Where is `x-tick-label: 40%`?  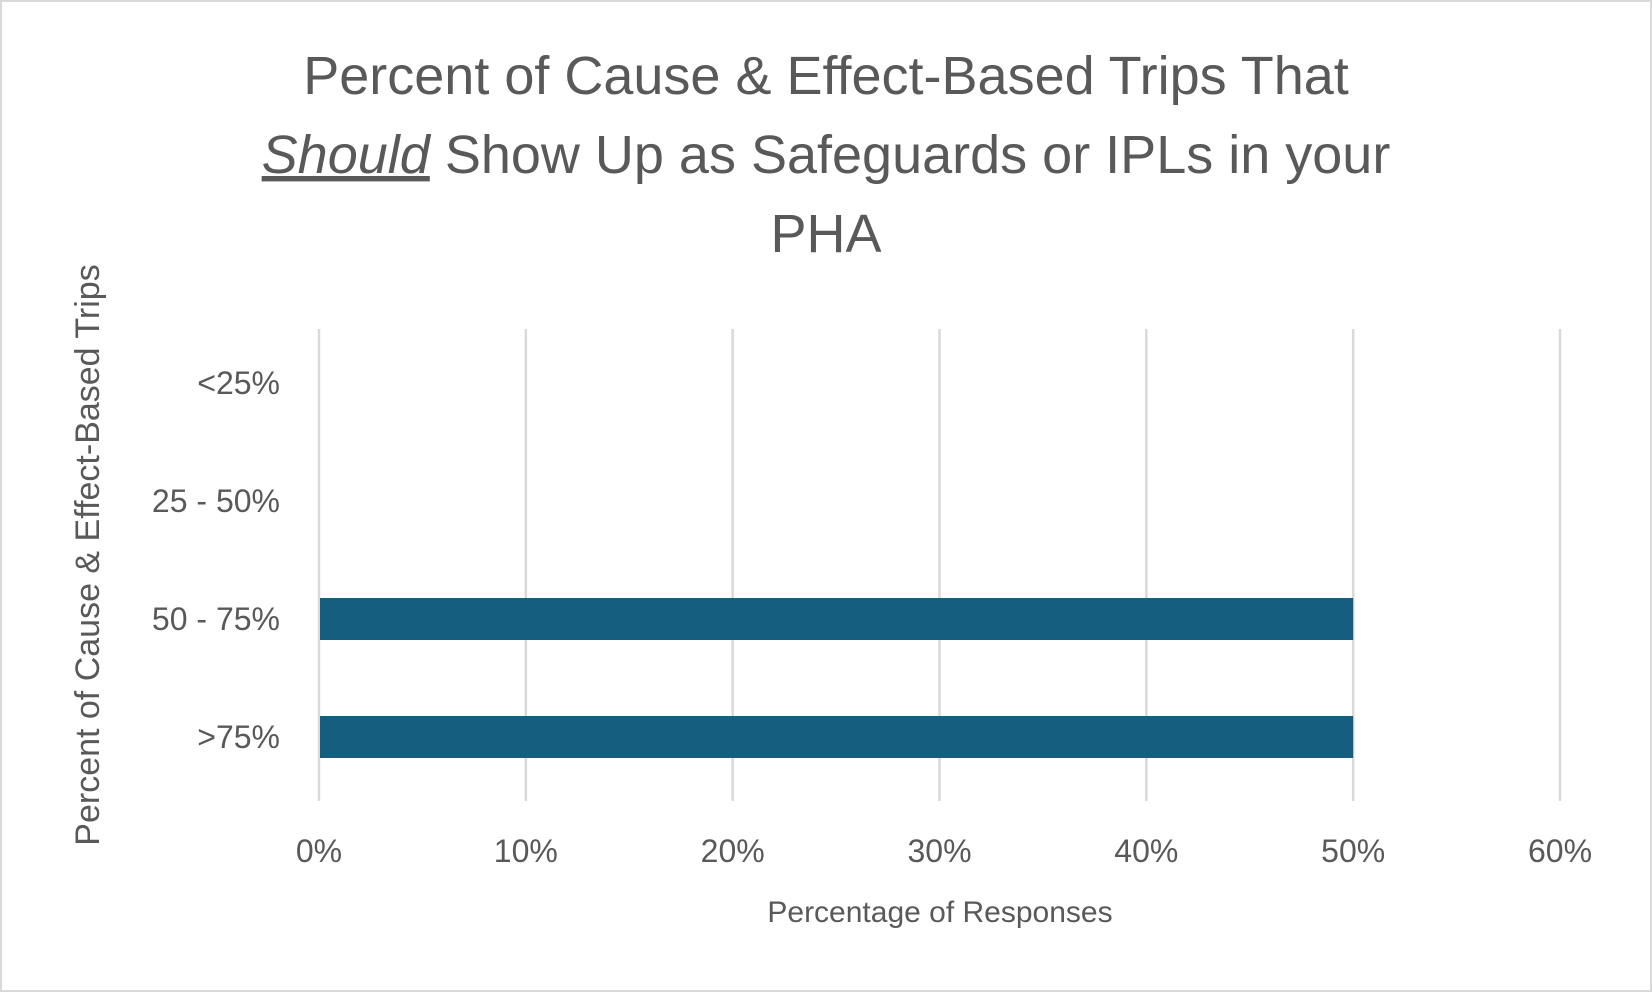 x-tick-label: 40% is located at coordinates (1146, 851).